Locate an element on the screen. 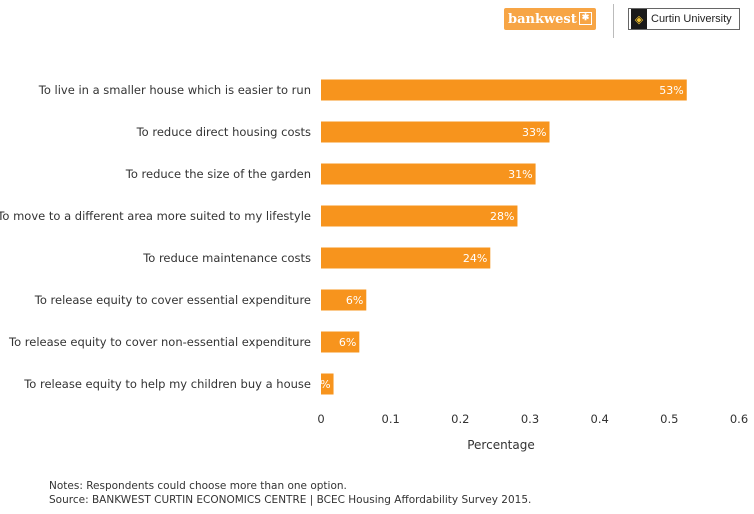 The height and width of the screenshot is (514, 754). x-tick-label: 0.1 is located at coordinates (391, 419).